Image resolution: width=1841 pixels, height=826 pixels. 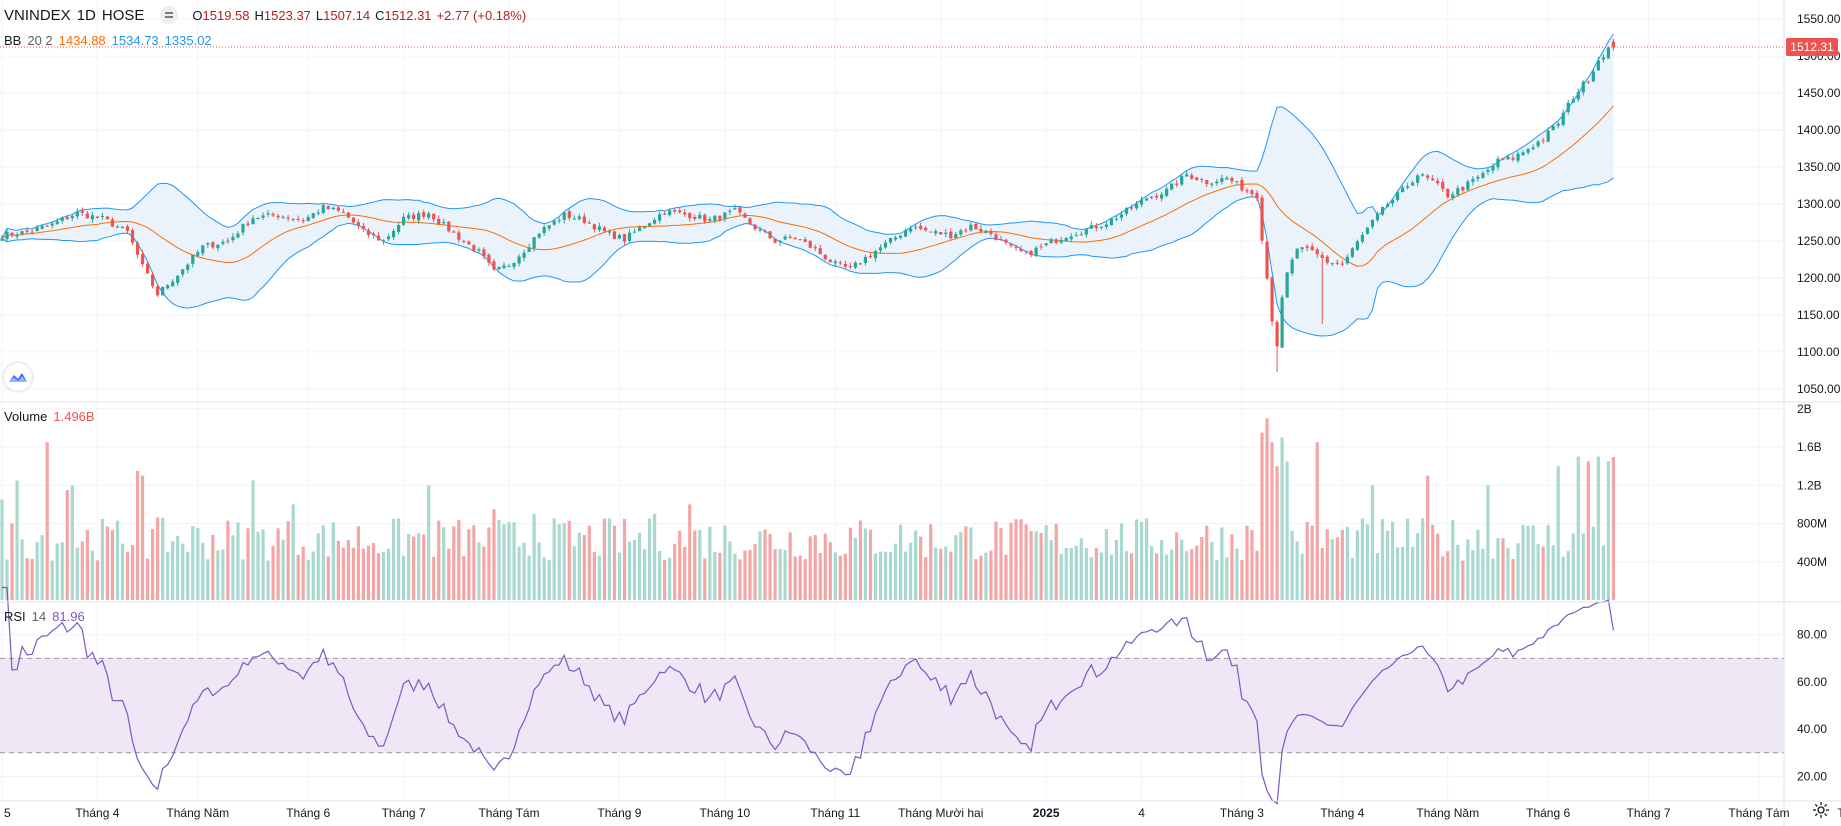 What do you see at coordinates (169, 15) in the screenshot?
I see `dot-menu-icon` at bounding box center [169, 15].